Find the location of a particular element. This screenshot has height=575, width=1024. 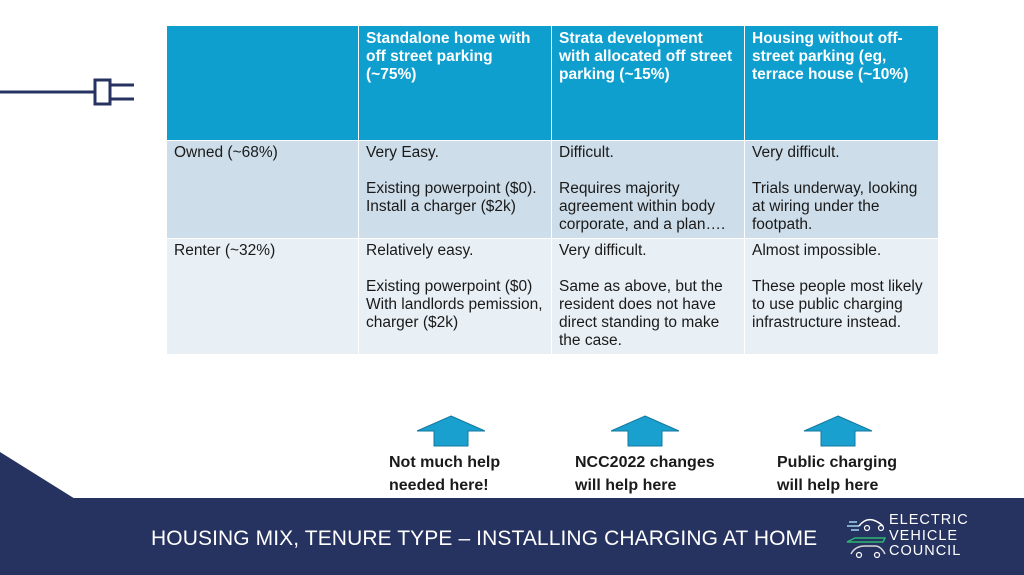

cell-rating: Difficult. is located at coordinates (586, 152).